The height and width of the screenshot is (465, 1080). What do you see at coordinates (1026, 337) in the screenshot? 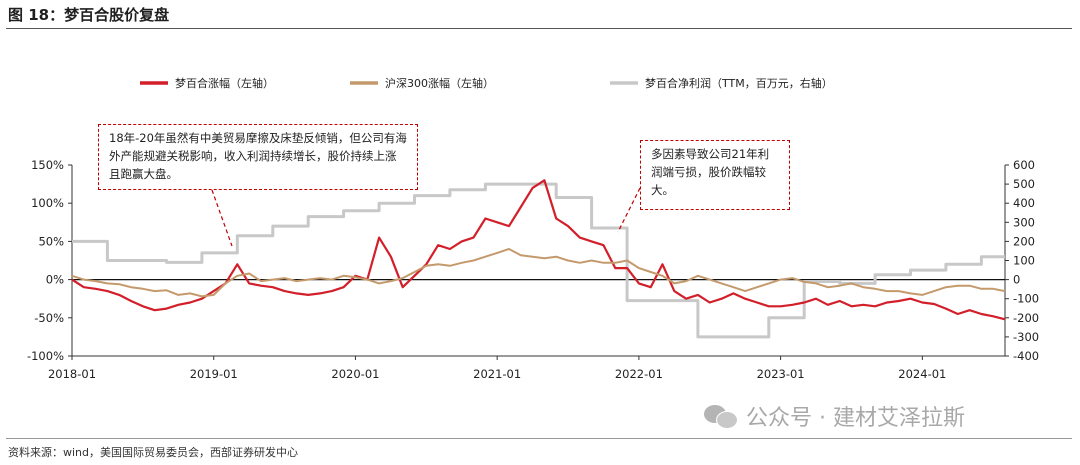
I see `y-right-tick-label: -300` at bounding box center [1026, 337].